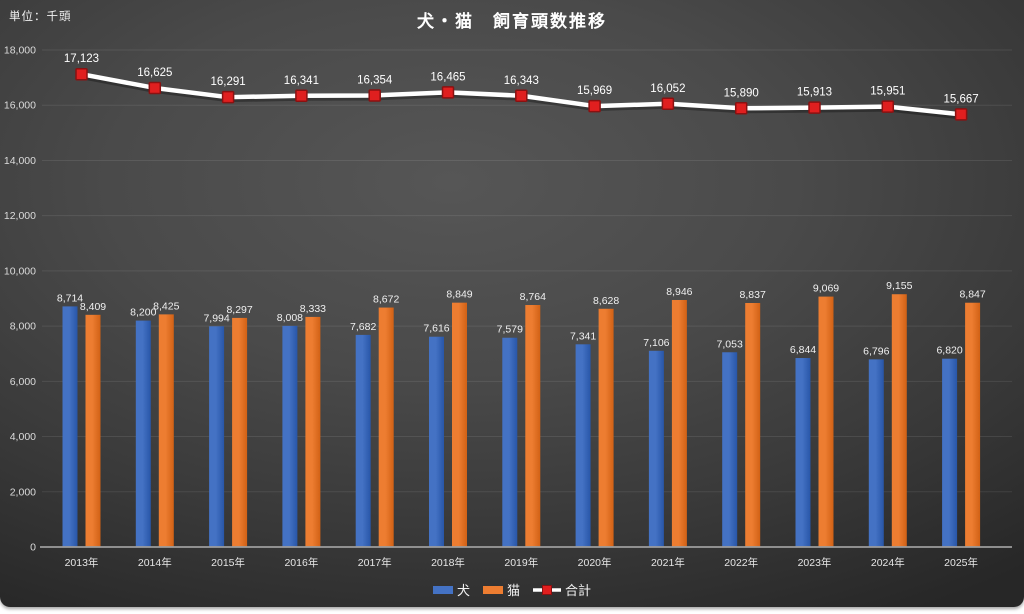  Describe the element at coordinates (753, 295) in the screenshot. I see `svg-text: 8,837` at that location.